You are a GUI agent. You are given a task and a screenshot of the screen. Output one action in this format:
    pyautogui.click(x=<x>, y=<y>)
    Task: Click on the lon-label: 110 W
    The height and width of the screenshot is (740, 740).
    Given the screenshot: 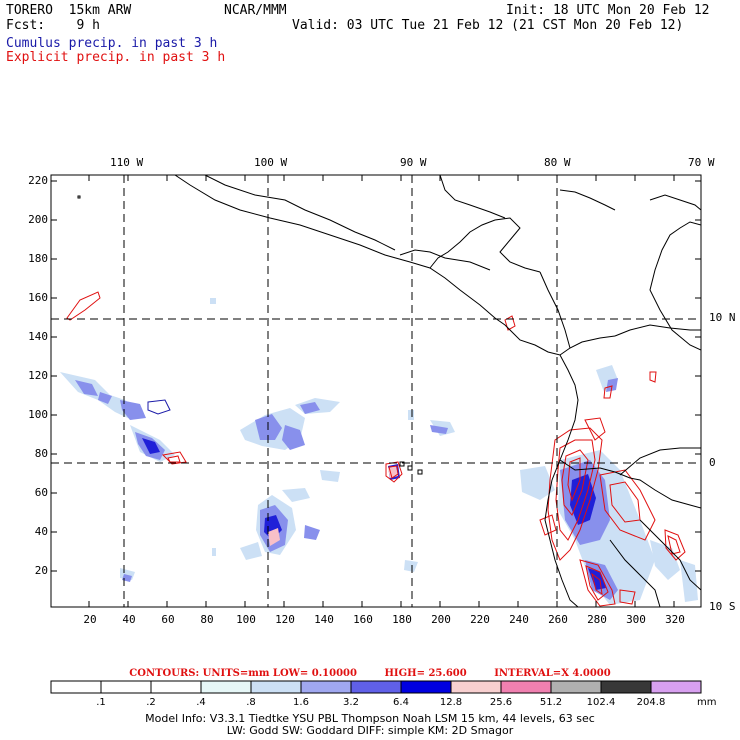 What is the action you would take?
    pyautogui.click(x=127, y=162)
    